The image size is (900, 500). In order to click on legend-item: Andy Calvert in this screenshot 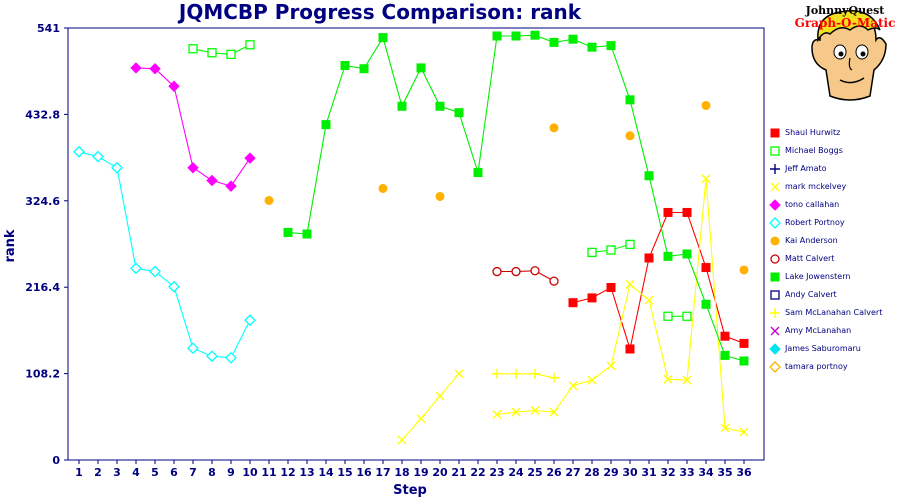, I will do `click(833, 297)`.